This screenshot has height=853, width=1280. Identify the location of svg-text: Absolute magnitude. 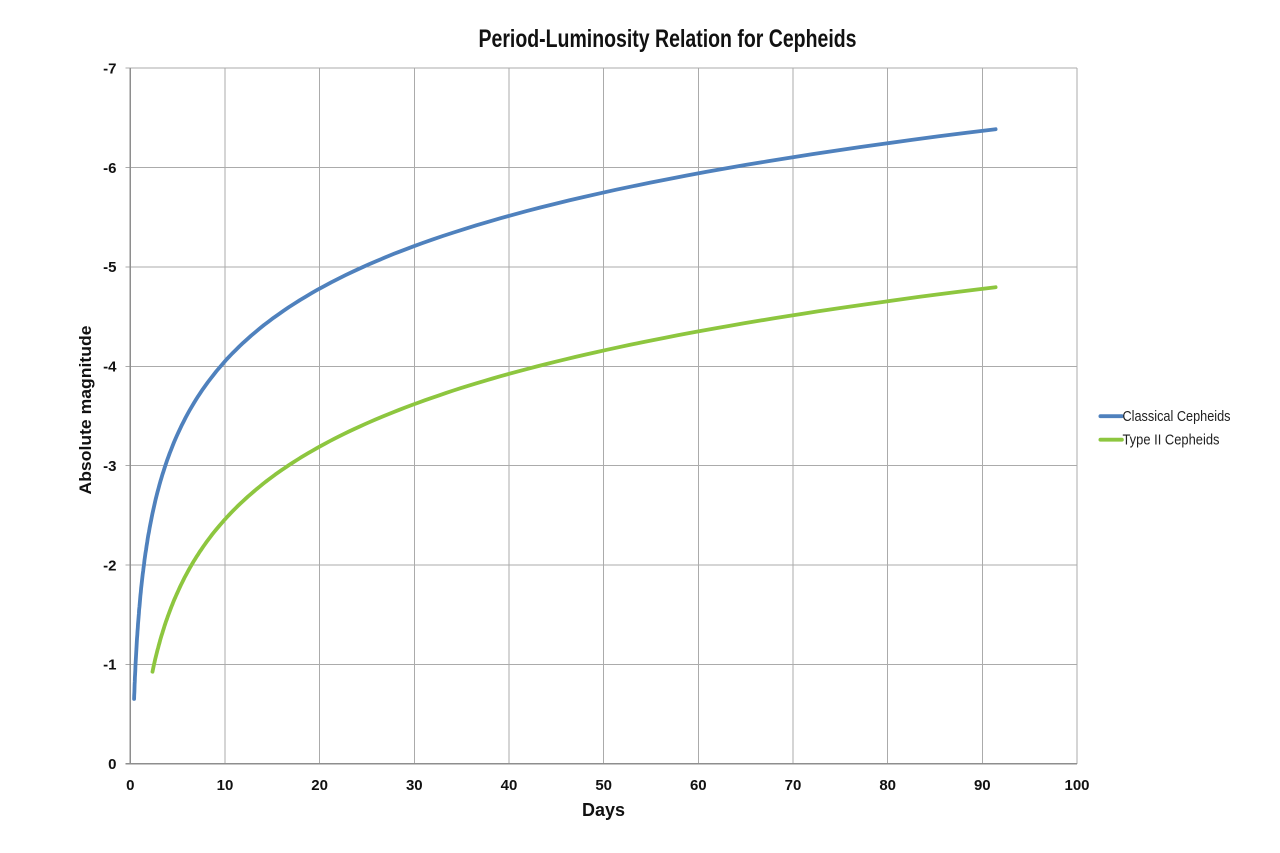
(85, 410).